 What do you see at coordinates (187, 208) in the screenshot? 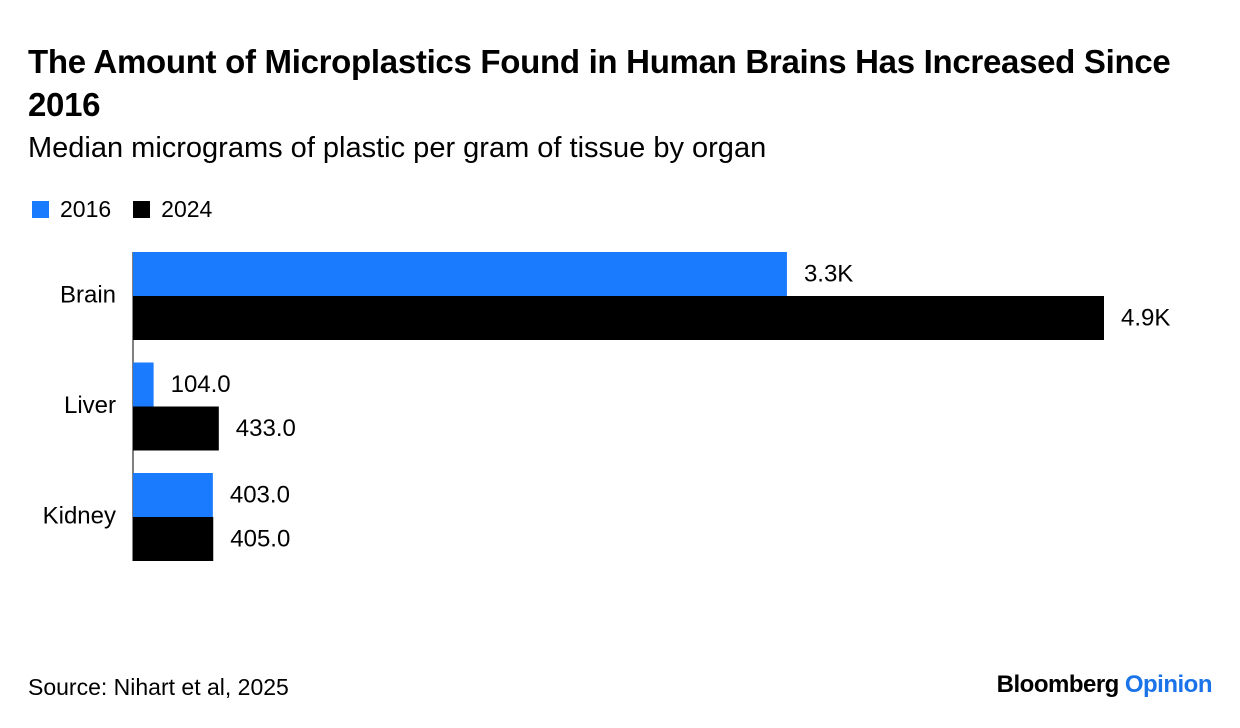
I see `legend-label-2024: 2024` at bounding box center [187, 208].